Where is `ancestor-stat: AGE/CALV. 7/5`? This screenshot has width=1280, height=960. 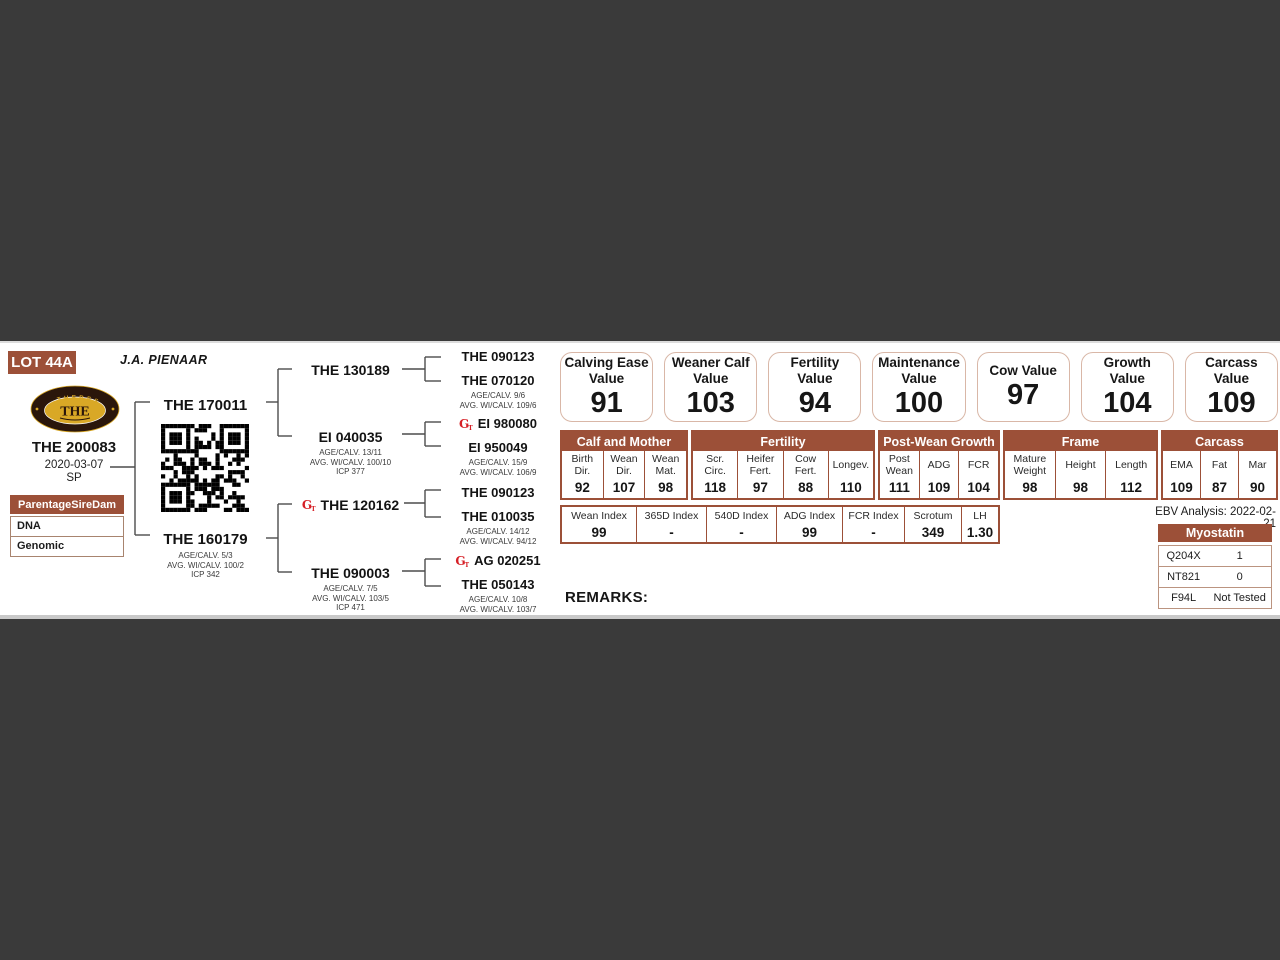 ancestor-stat: AGE/CALV. 7/5 is located at coordinates (350, 588).